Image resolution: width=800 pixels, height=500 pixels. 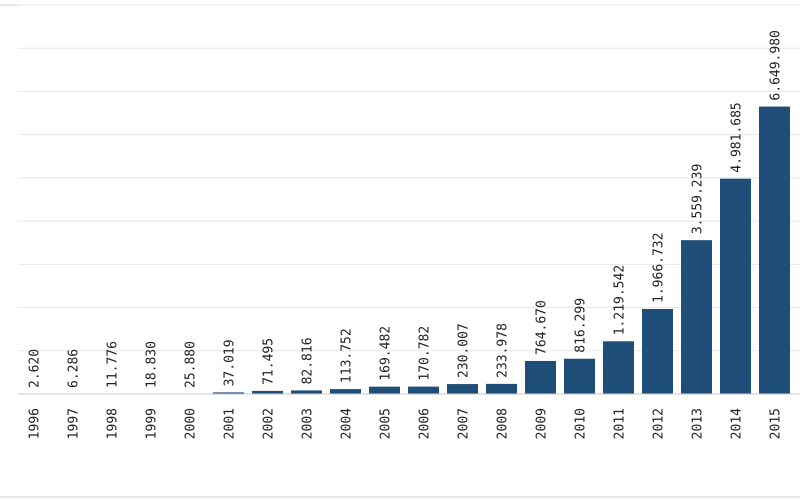 I want to click on value-label-2008: 233.978, so click(x=503, y=350).